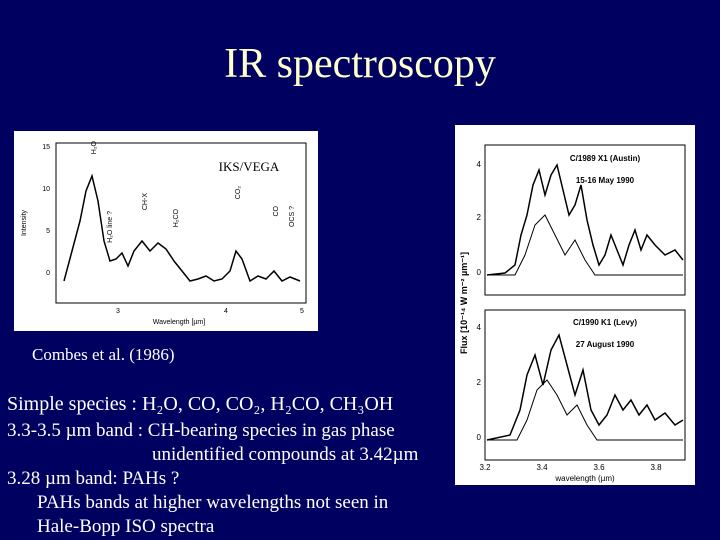 The height and width of the screenshot is (540, 720). What do you see at coordinates (285, 454) in the screenshot?
I see `text-line: unidentified compounds at 3.42µm` at bounding box center [285, 454].